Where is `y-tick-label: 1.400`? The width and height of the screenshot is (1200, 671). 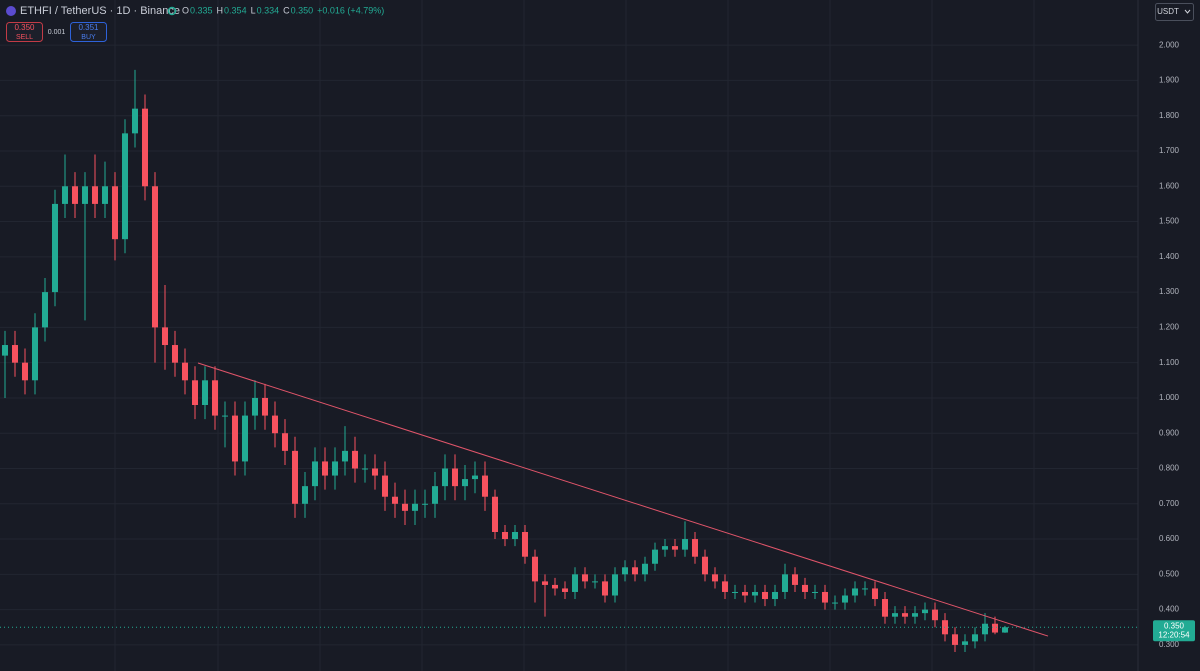 y-tick-label: 1.400 is located at coordinates (1169, 256).